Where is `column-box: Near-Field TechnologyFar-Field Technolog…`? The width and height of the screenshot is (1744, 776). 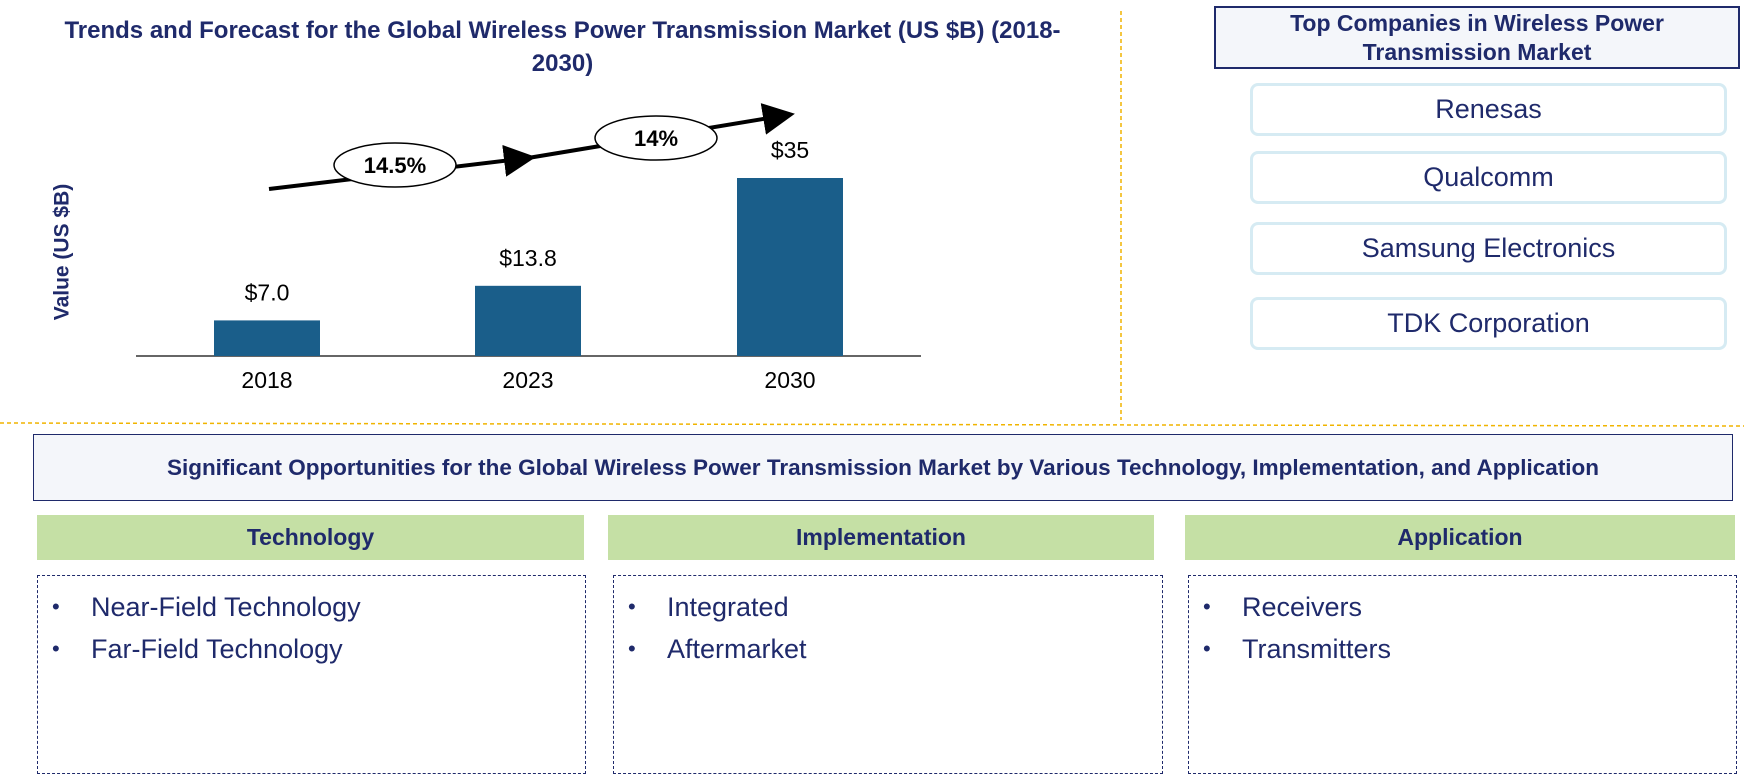
column-box: Near-Field TechnologyFar-Field Technolog… is located at coordinates (311, 674).